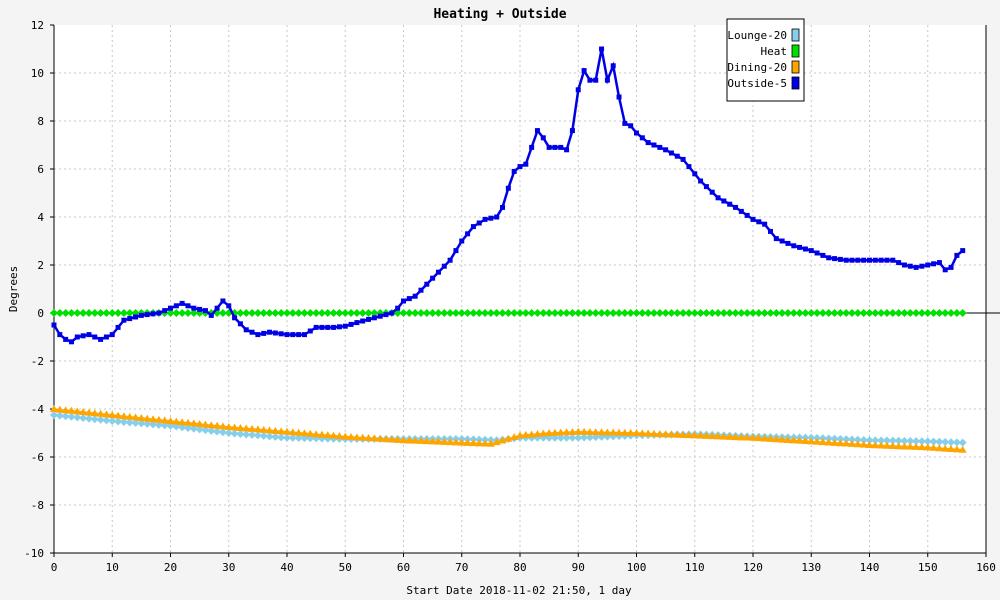 The width and height of the screenshot is (1000, 600). Describe the element at coordinates (870, 567) in the screenshot. I see `x-tick-label: 140` at that location.